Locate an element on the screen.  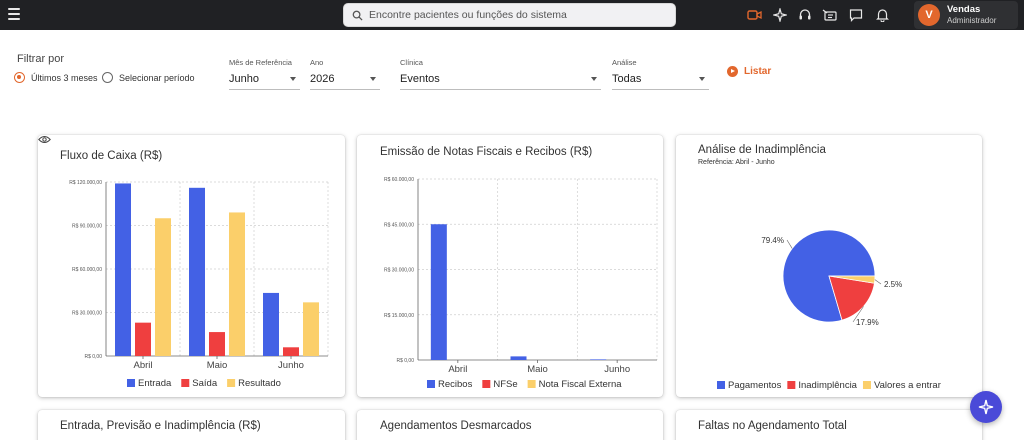
list-button: Listar is located at coordinates (749, 71).